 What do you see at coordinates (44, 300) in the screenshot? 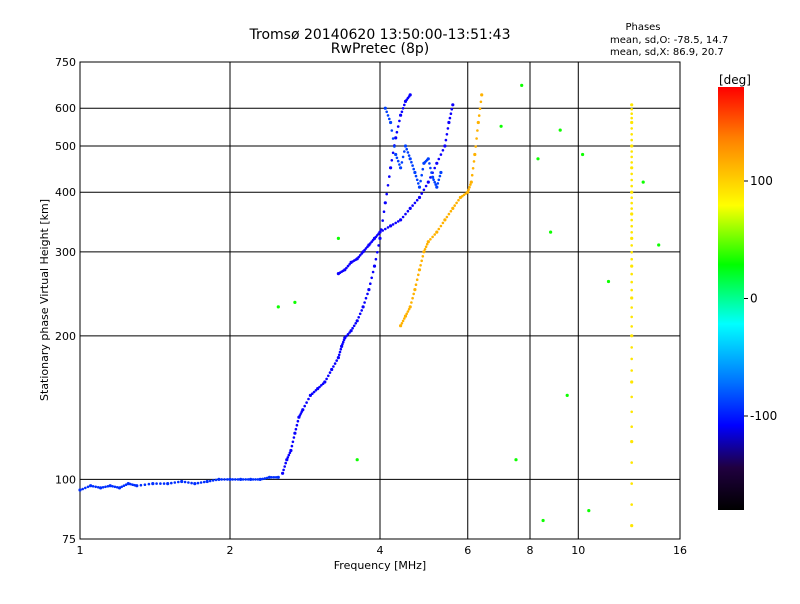
I see `y-axis-label: Stationary phase Virtual Height [km]` at bounding box center [44, 300].